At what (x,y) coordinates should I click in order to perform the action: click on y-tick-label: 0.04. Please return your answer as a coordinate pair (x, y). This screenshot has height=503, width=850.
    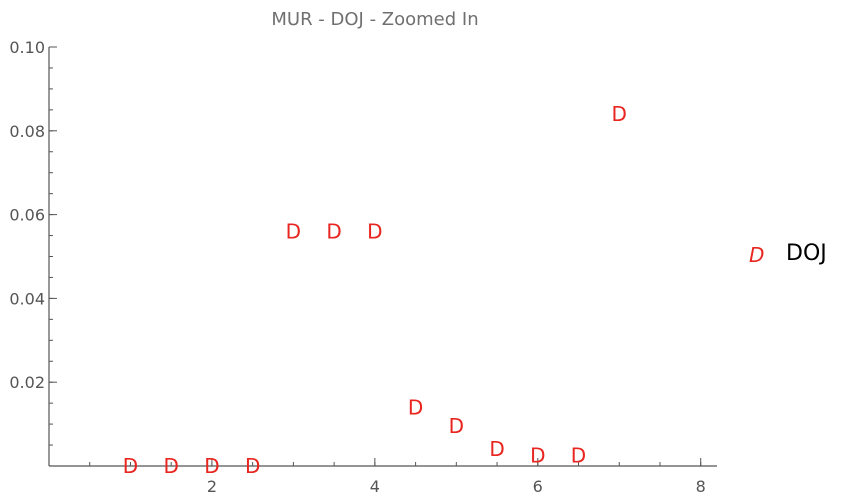
    Looking at the image, I should click on (27, 298).